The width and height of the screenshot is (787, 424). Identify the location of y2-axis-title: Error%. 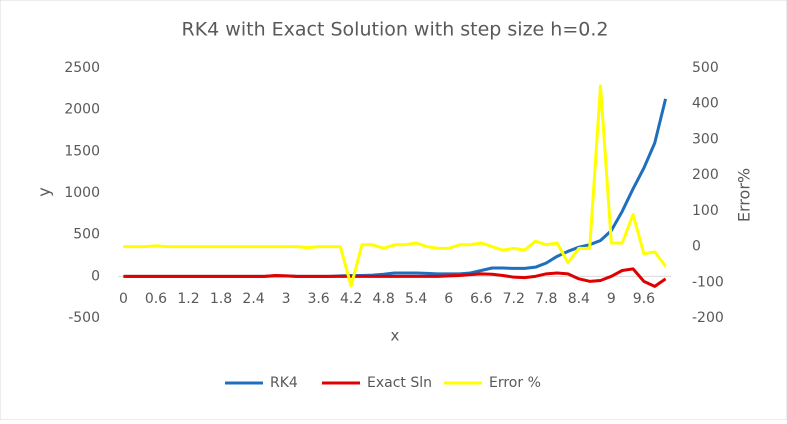
(744, 195).